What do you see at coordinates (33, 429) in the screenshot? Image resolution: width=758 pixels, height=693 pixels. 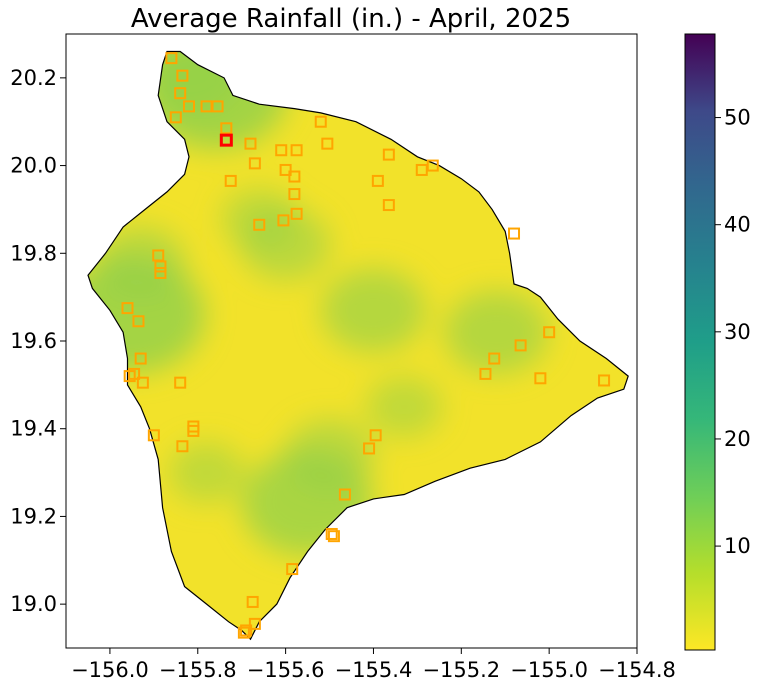 I see `y-tick-label: 19.4` at bounding box center [33, 429].